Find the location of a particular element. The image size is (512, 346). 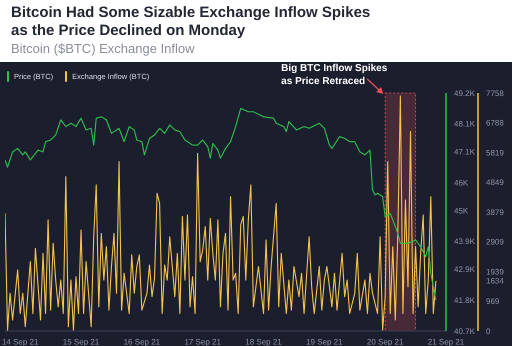

y-tick-label: 42.9K is located at coordinates (465, 269).